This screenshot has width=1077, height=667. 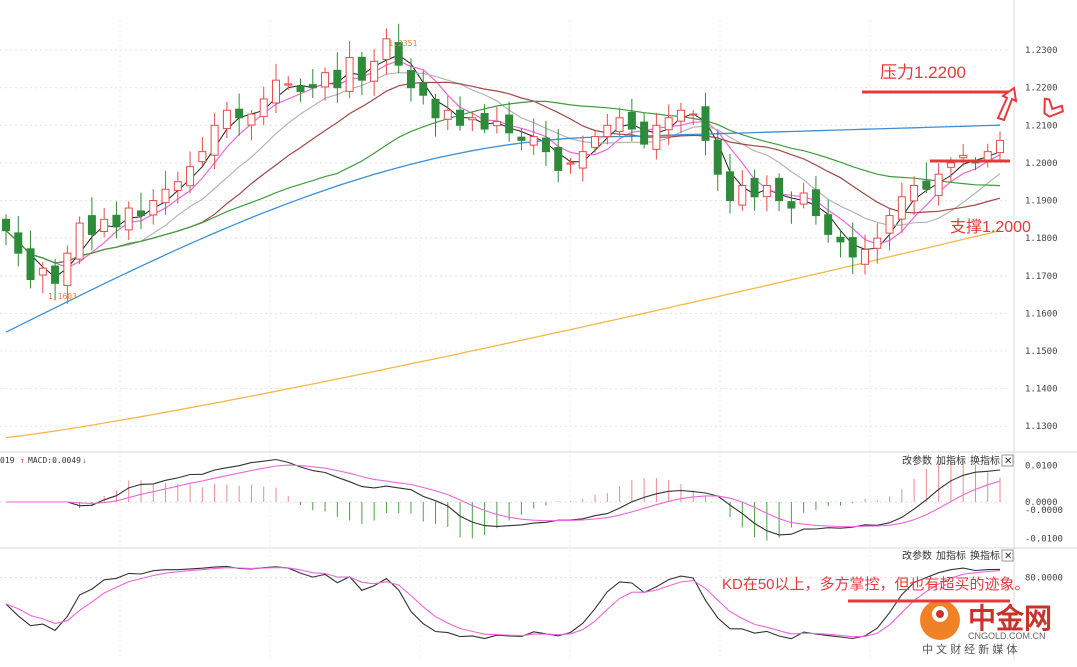 What do you see at coordinates (54, 460) in the screenshot?
I see `macd-header-label: MACD:0.0049` at bounding box center [54, 460].